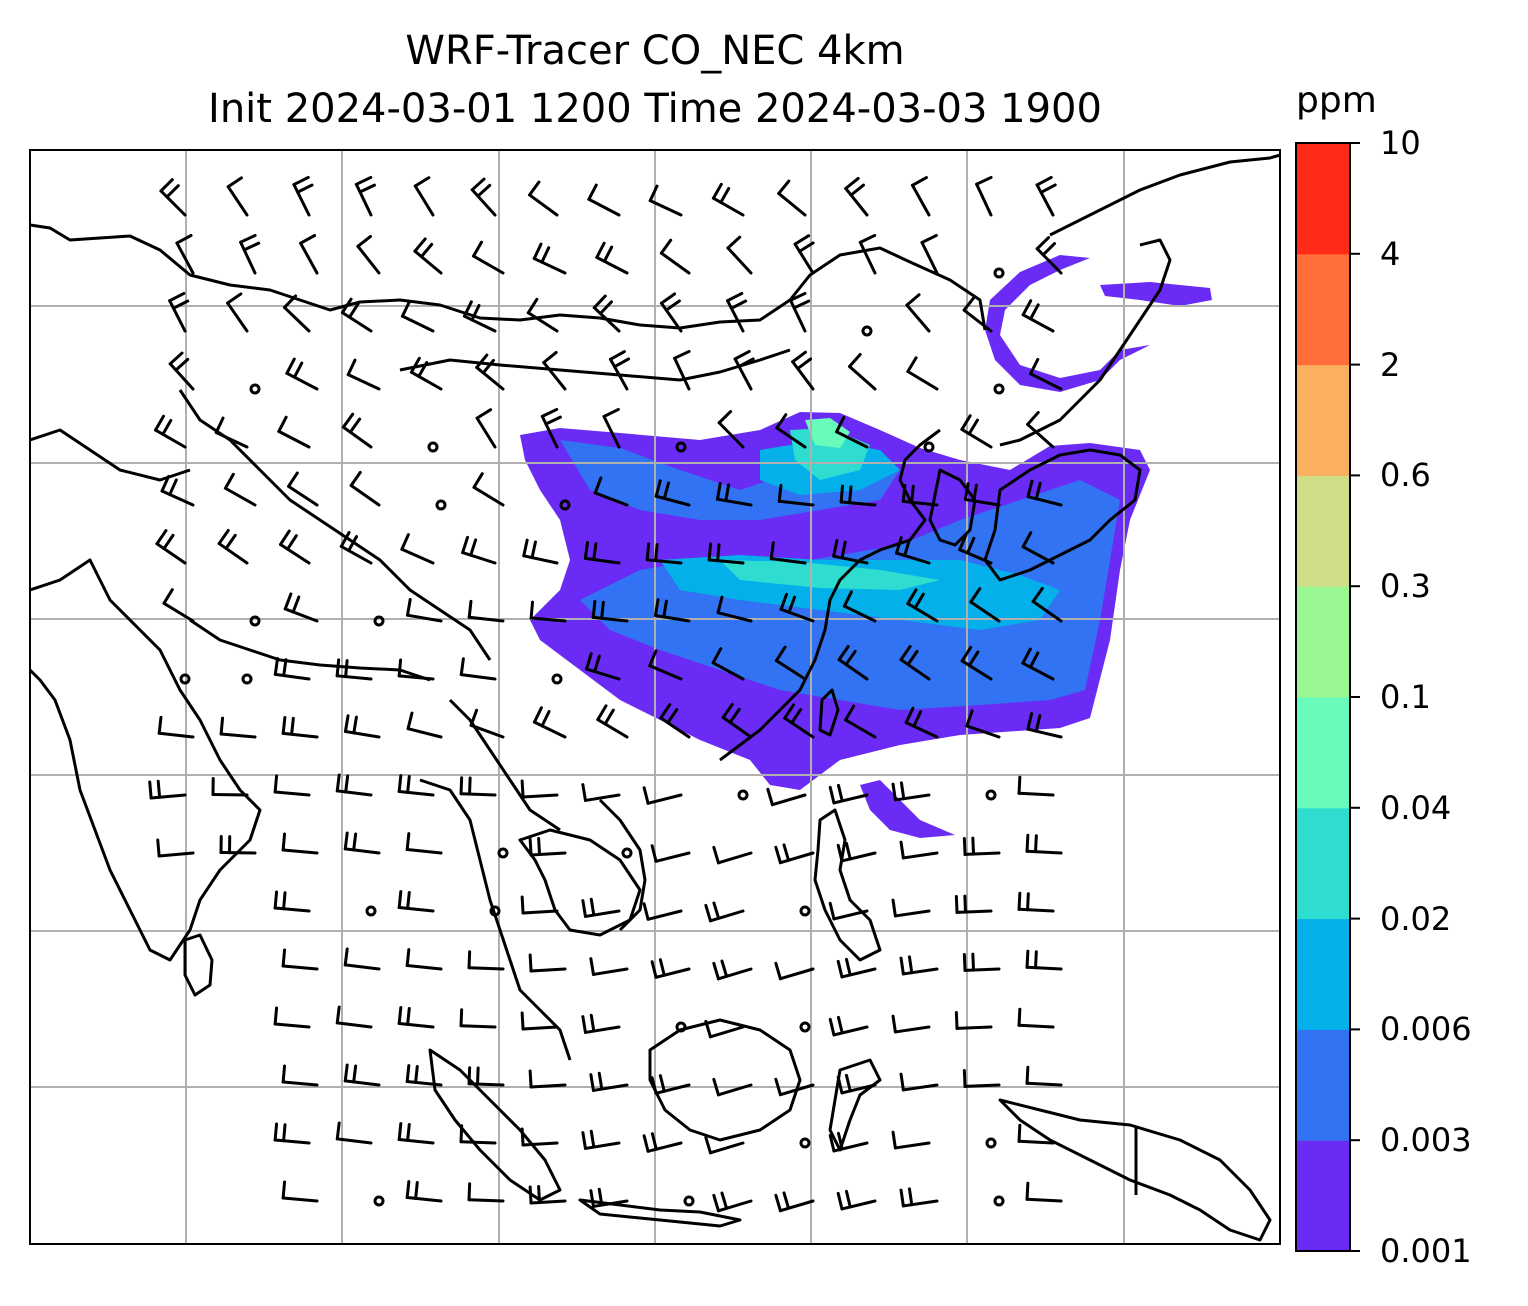 Image resolution: width=1528 pixels, height=1306 pixels. I want to click on border-central-asia, so click(110, 455).